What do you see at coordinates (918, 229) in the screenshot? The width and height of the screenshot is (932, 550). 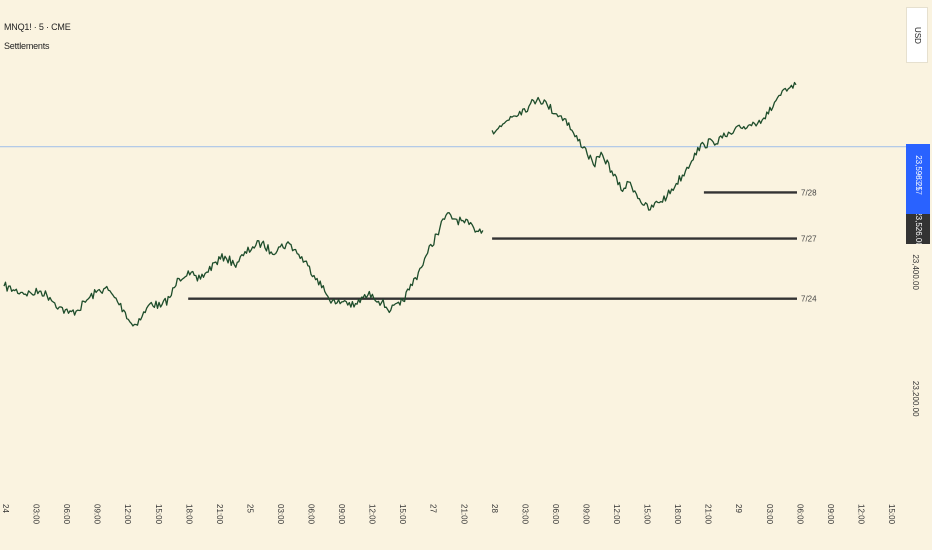 I see `previous-settlement-tag: 23,526.00` at bounding box center [918, 229].